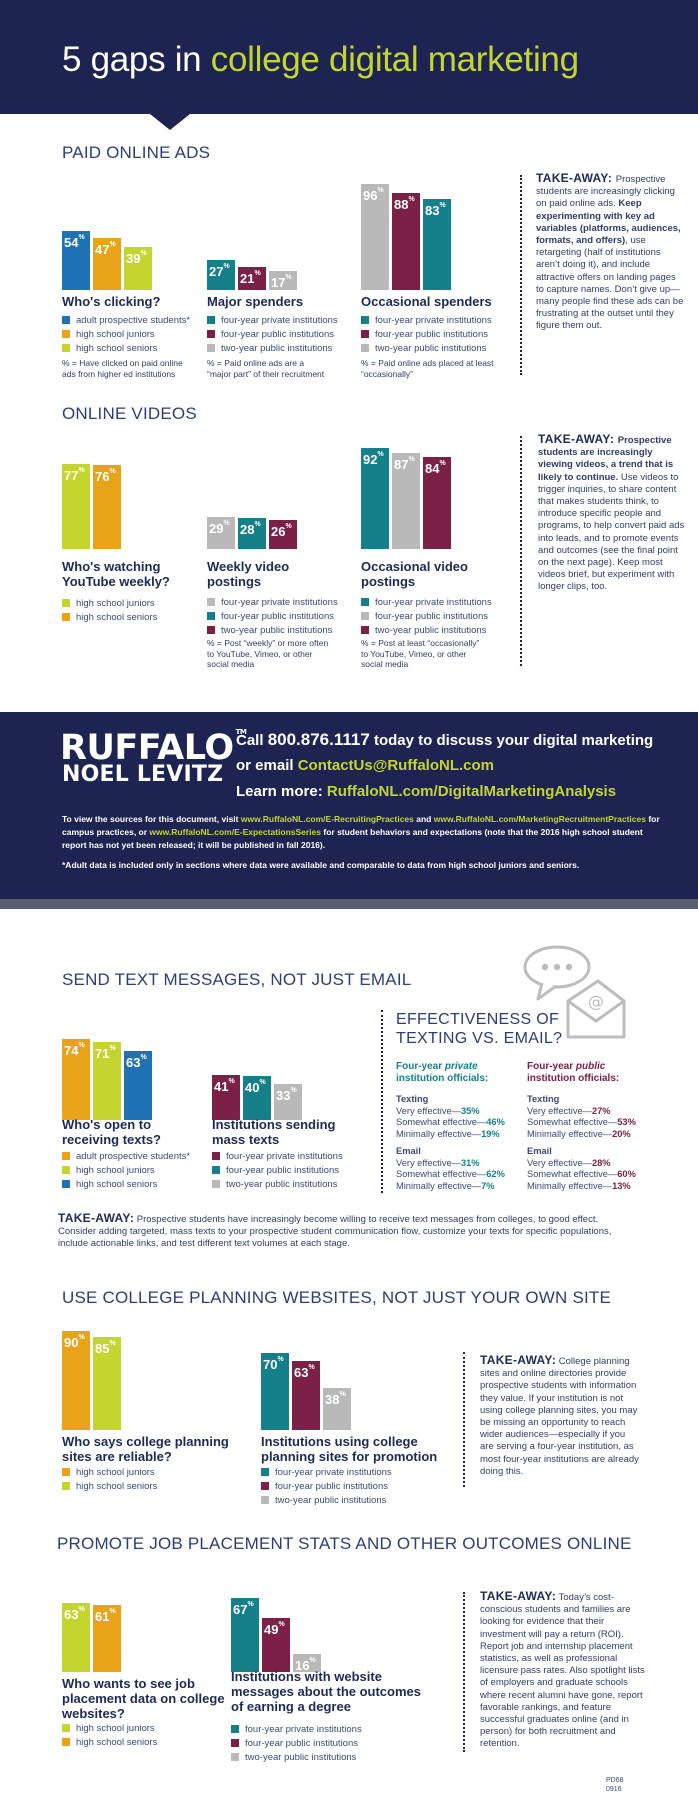 The height and width of the screenshot is (1816, 698). What do you see at coordinates (349, 805) in the screenshot?
I see `cta-banner` at bounding box center [349, 805].